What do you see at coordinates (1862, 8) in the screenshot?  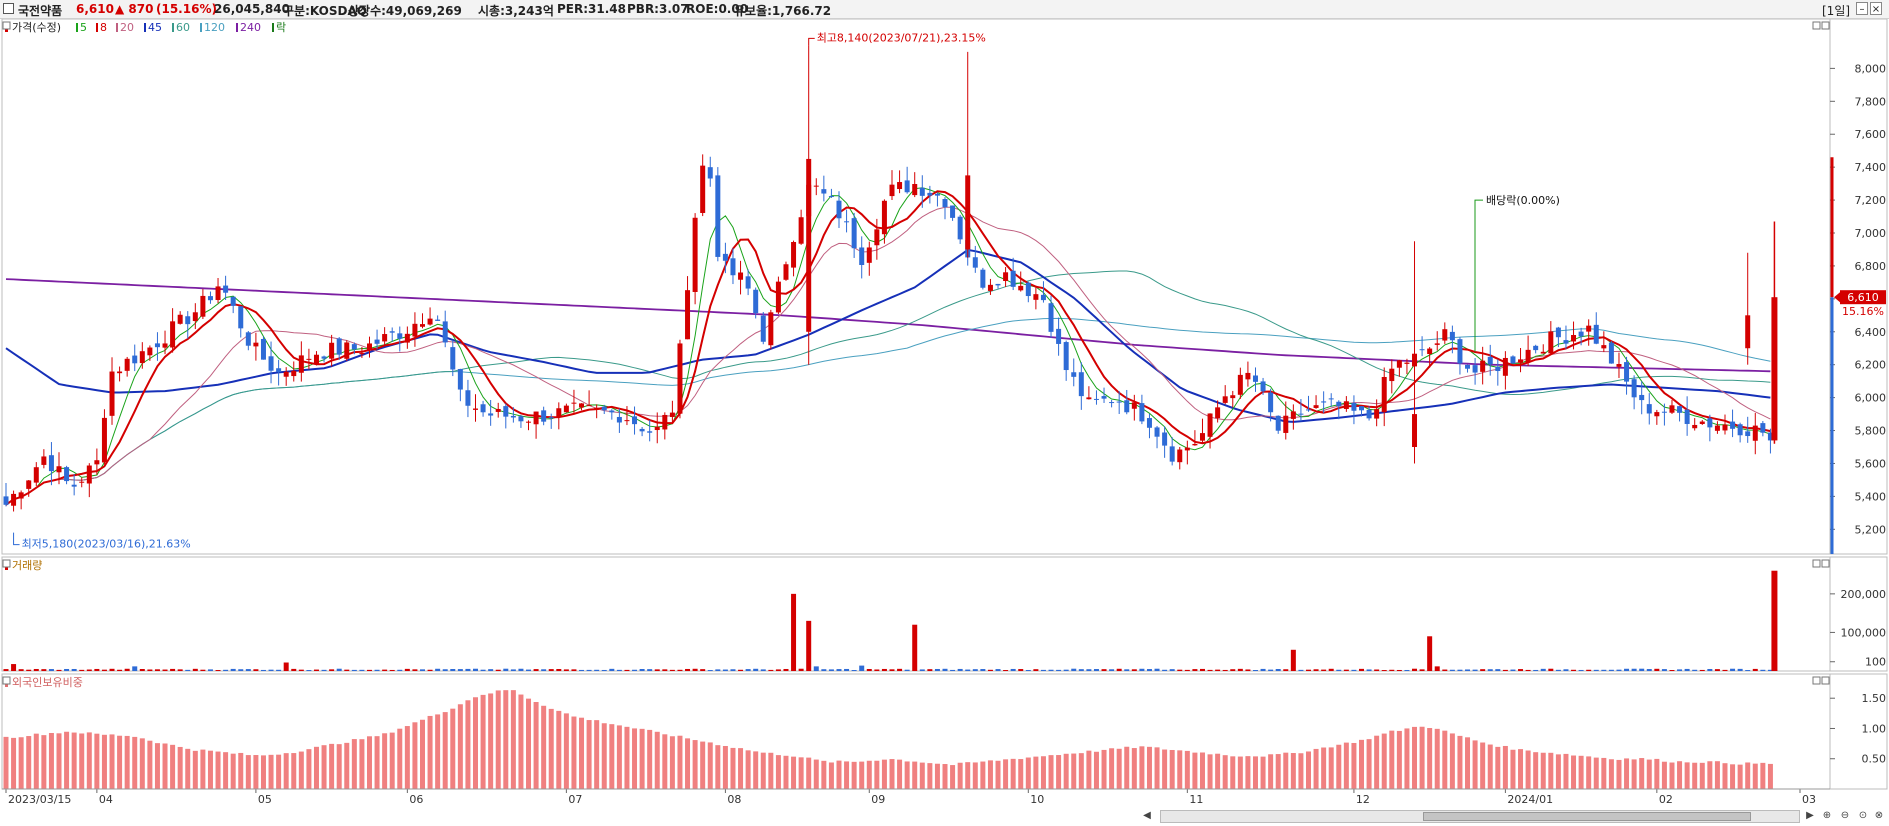 I see `minimize-icon: –` at bounding box center [1862, 8].